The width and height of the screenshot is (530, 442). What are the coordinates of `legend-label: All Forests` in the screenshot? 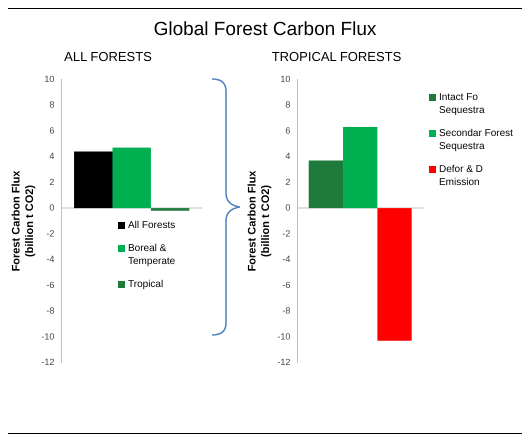 It's located at (152, 225).